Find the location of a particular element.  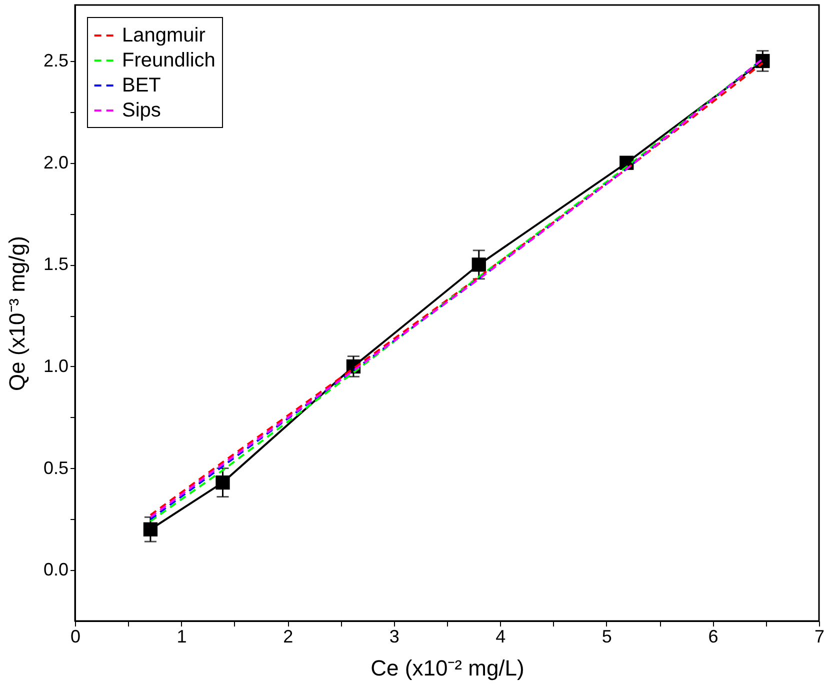

point is located at coordinates (223, 482).